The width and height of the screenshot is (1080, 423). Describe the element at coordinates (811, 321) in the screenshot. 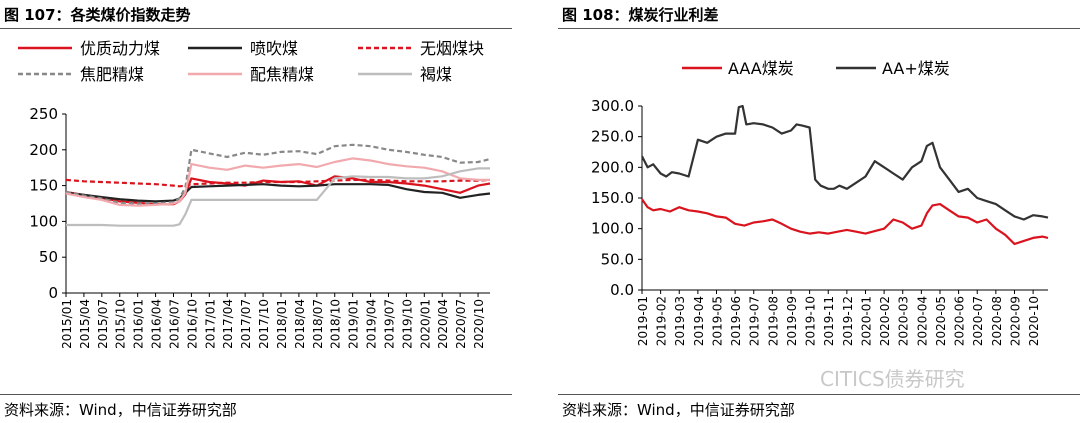

I see `x-tick-label: 2019-10` at that location.